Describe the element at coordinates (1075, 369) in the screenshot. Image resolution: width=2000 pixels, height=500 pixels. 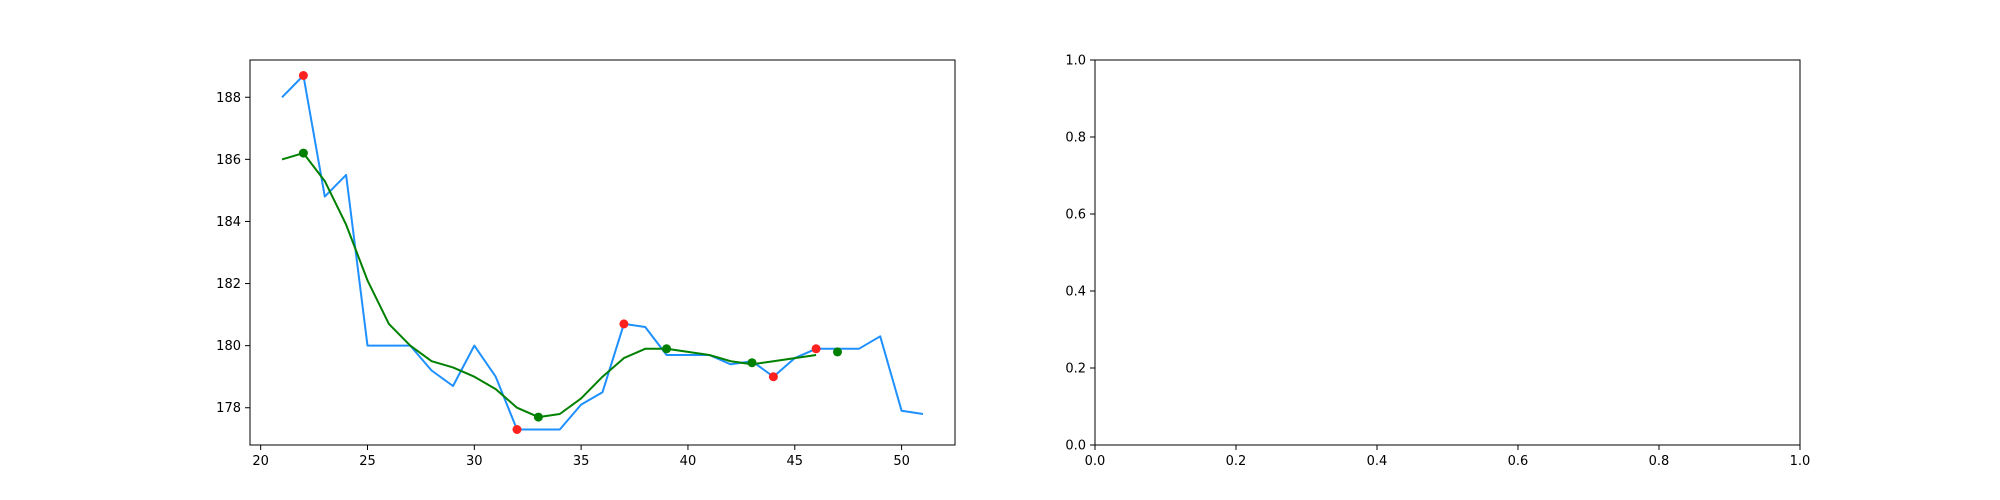
I see `y-tick-label: 0.2` at that location.